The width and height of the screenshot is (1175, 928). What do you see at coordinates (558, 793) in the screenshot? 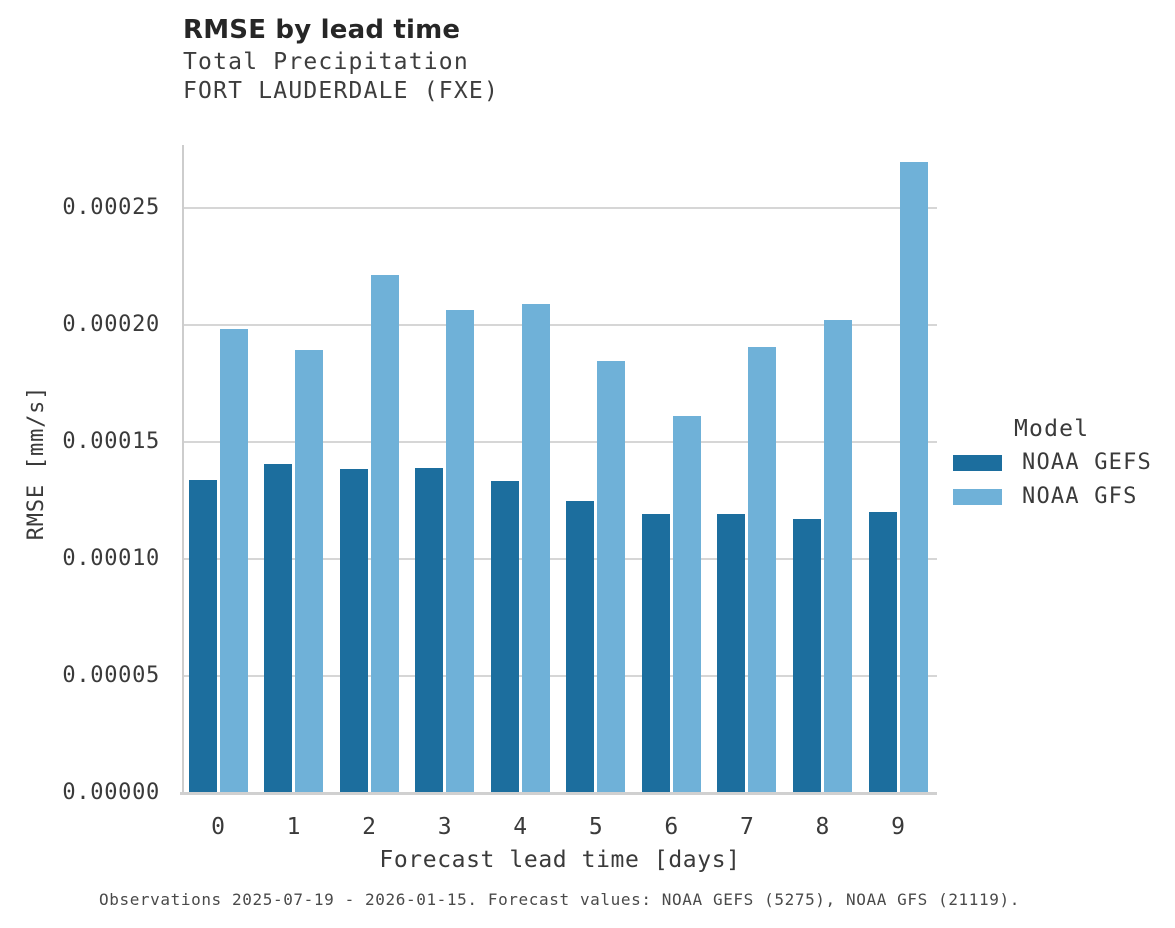
I see `x-axis-spine` at bounding box center [558, 793].